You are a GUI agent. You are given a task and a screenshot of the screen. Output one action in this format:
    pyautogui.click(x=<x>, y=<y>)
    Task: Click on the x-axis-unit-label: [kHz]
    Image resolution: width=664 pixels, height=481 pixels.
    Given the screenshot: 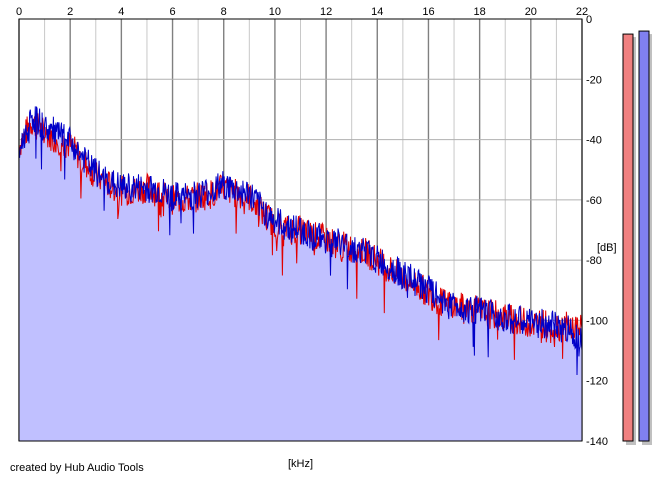 What is the action you would take?
    pyautogui.click(x=300, y=464)
    